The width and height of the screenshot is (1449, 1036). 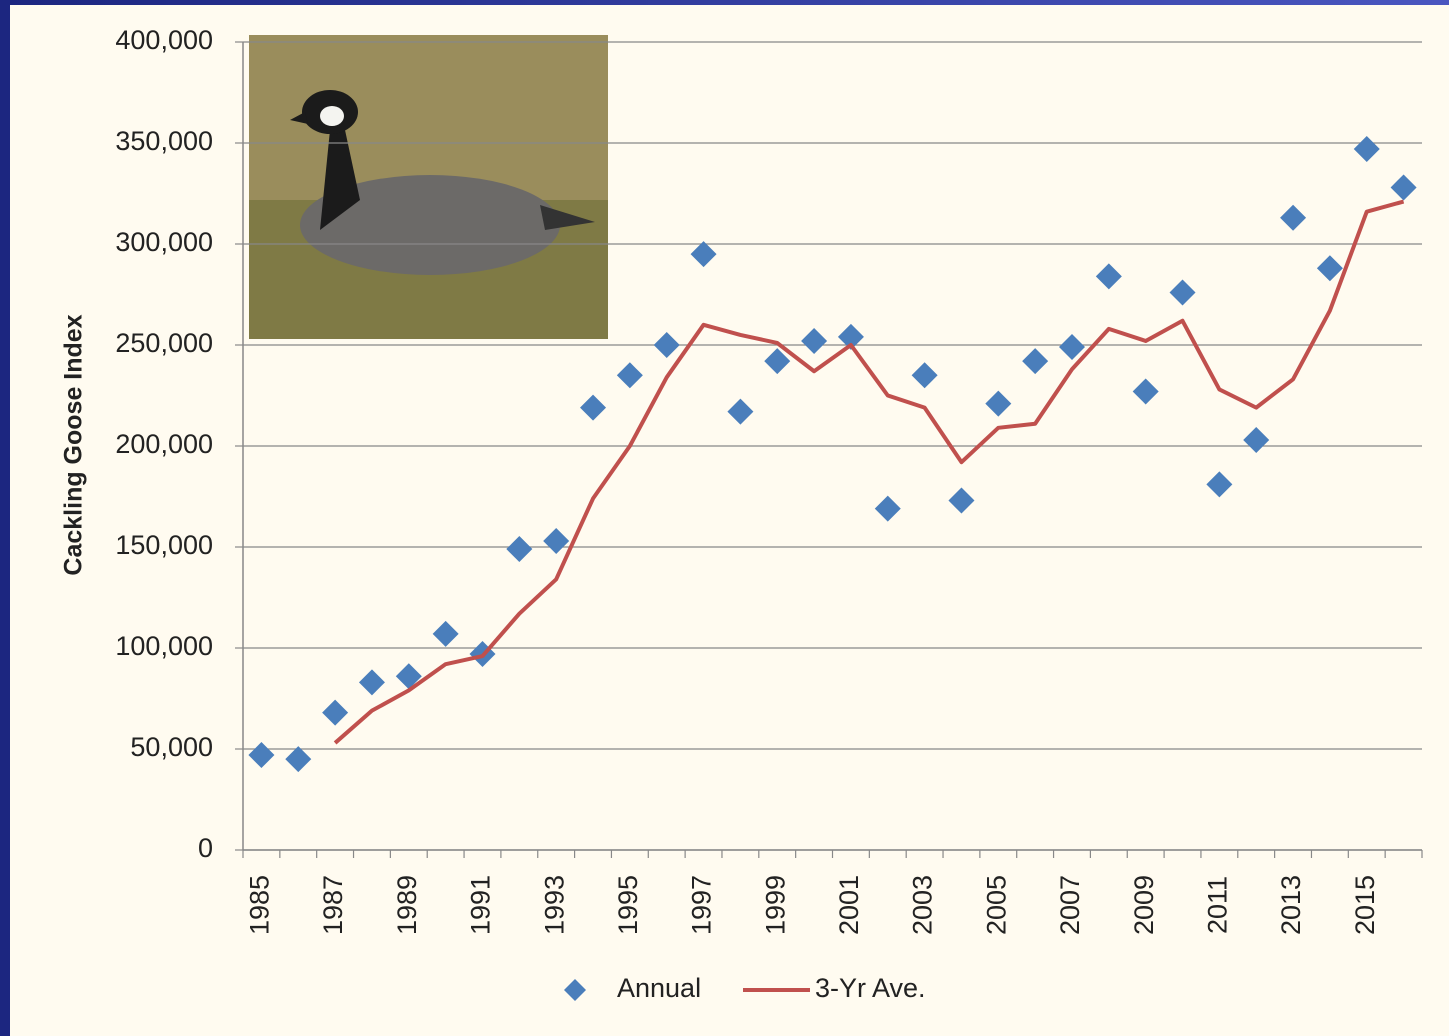 What do you see at coordinates (1291, 905) in the screenshot?
I see `x-tick-label: 2013` at bounding box center [1291, 905].